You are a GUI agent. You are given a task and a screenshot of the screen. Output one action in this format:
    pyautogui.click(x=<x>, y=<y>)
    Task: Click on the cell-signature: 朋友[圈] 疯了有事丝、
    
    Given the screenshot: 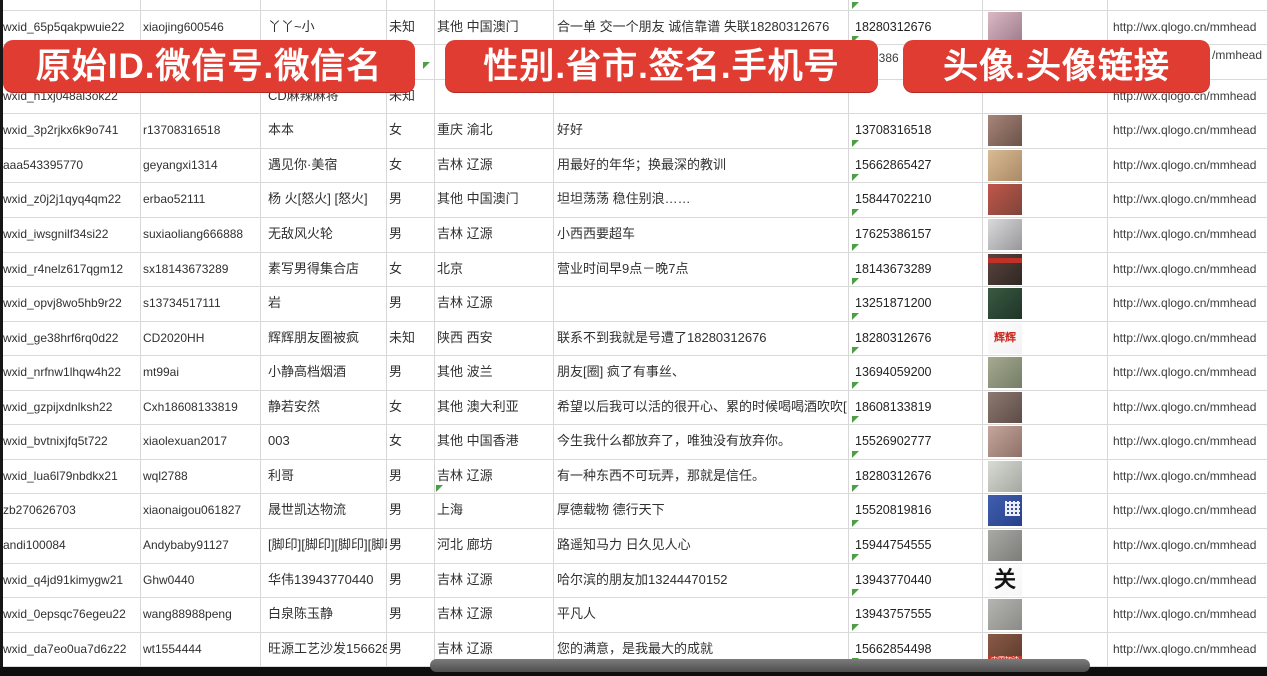 What is the action you would take?
    pyautogui.click(x=621, y=372)
    